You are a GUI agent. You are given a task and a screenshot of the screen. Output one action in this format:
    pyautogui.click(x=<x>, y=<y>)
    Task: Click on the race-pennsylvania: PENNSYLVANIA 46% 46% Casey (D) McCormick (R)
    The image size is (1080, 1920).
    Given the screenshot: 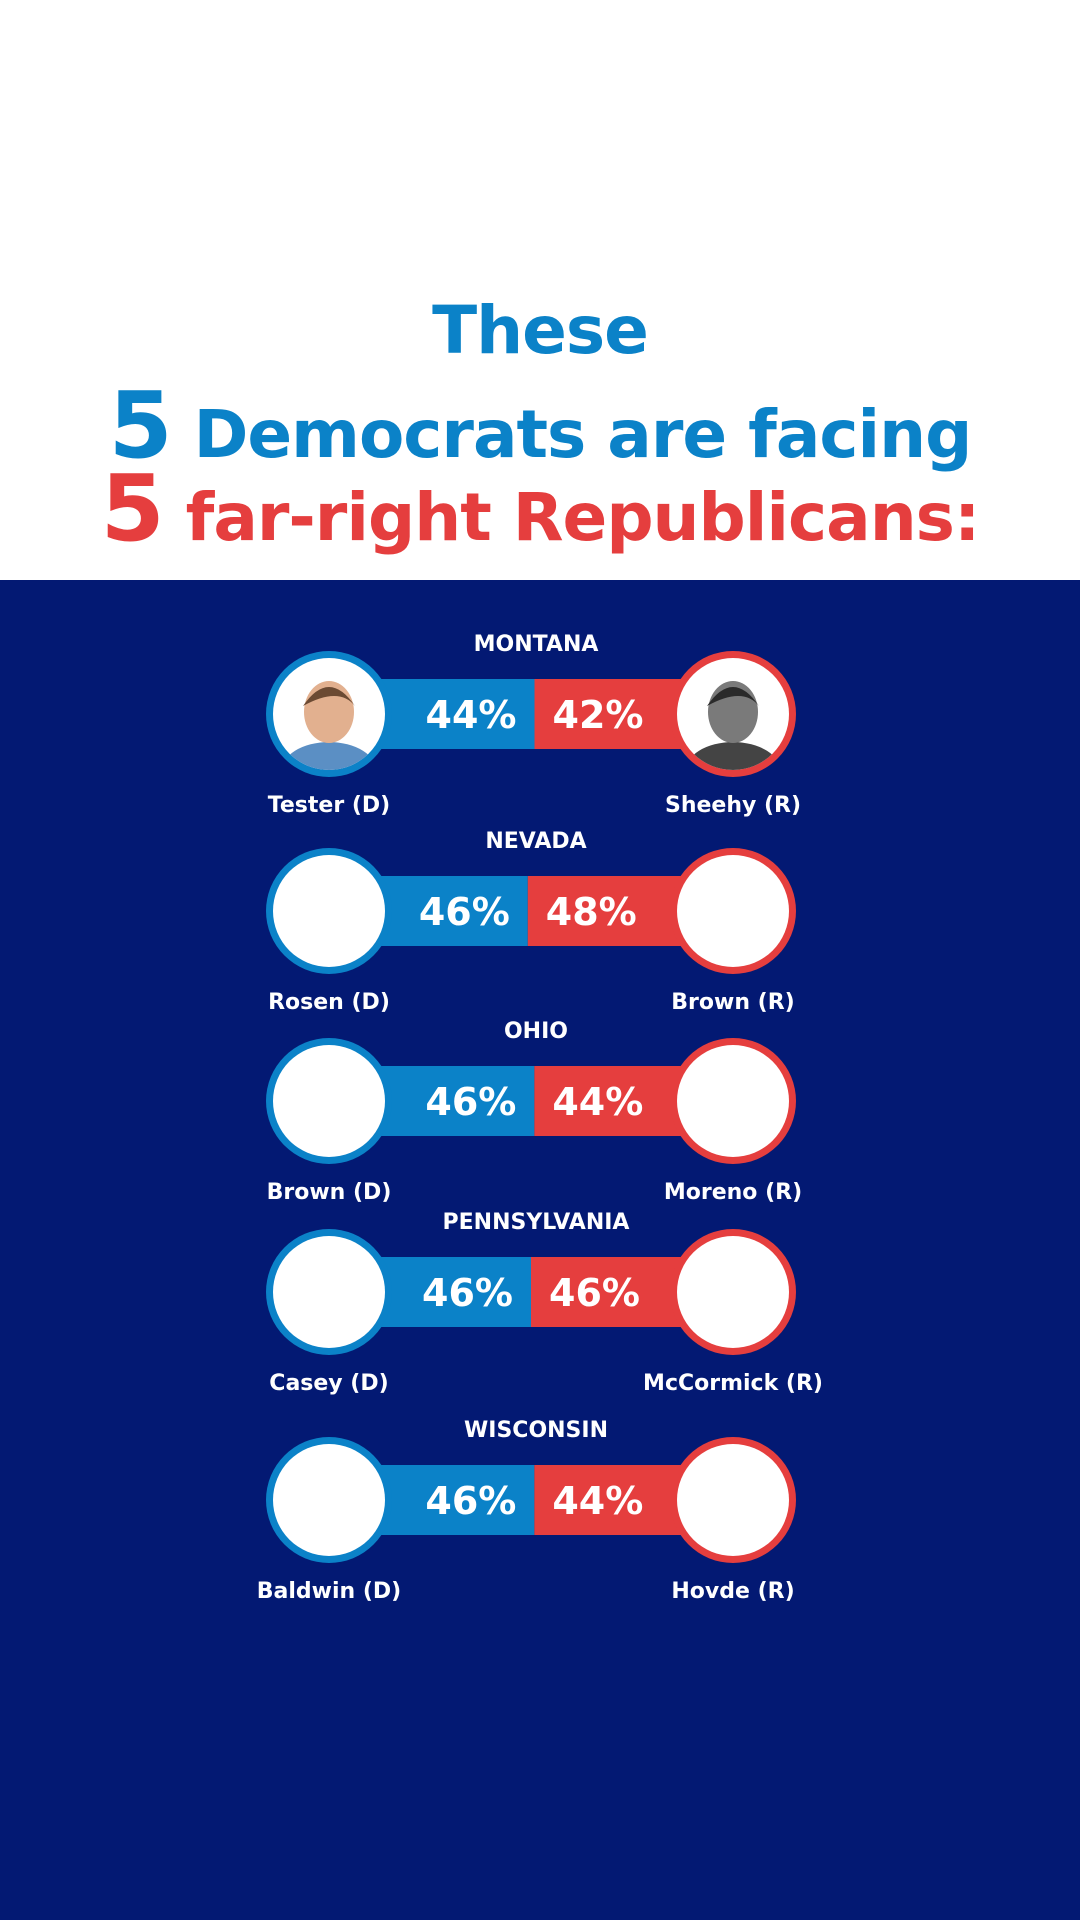 What is the action you would take?
    pyautogui.click(x=544, y=1303)
    